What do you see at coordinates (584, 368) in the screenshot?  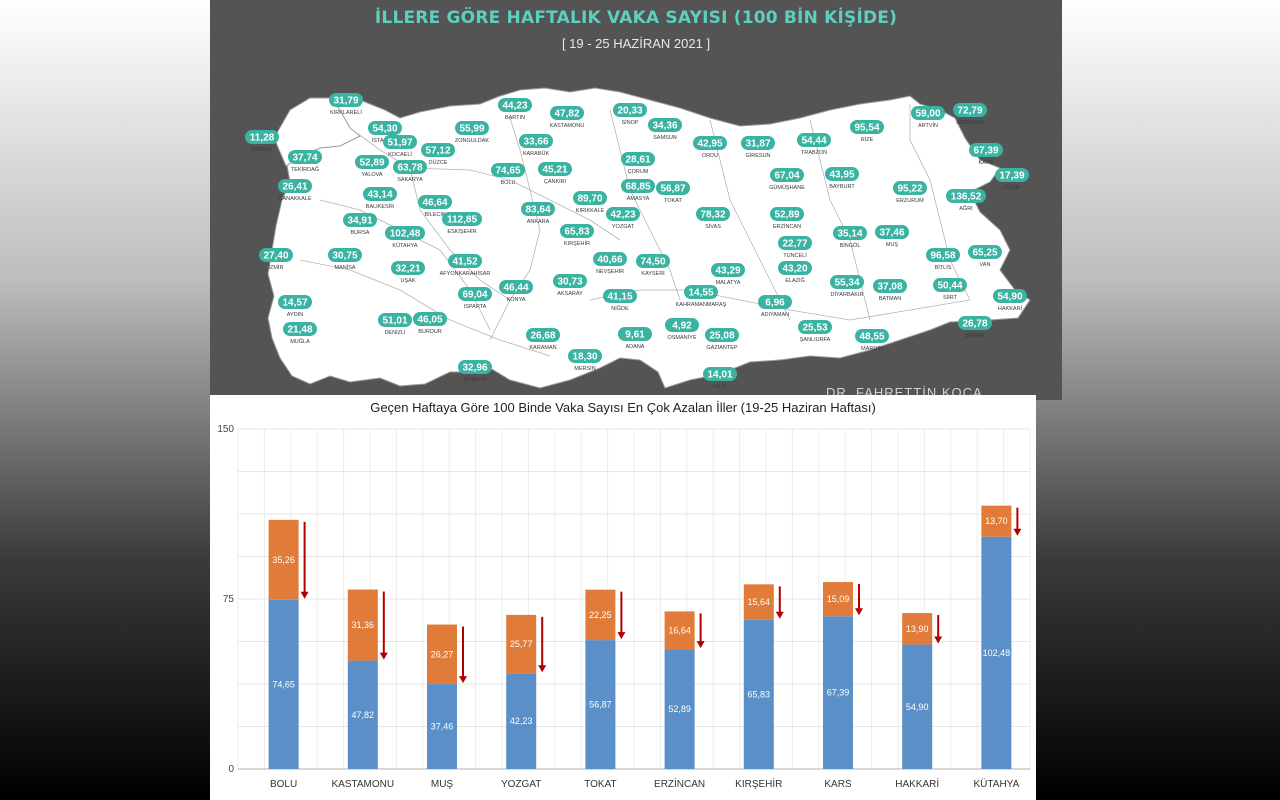 I see `province-name: MERSİN` at bounding box center [584, 368].